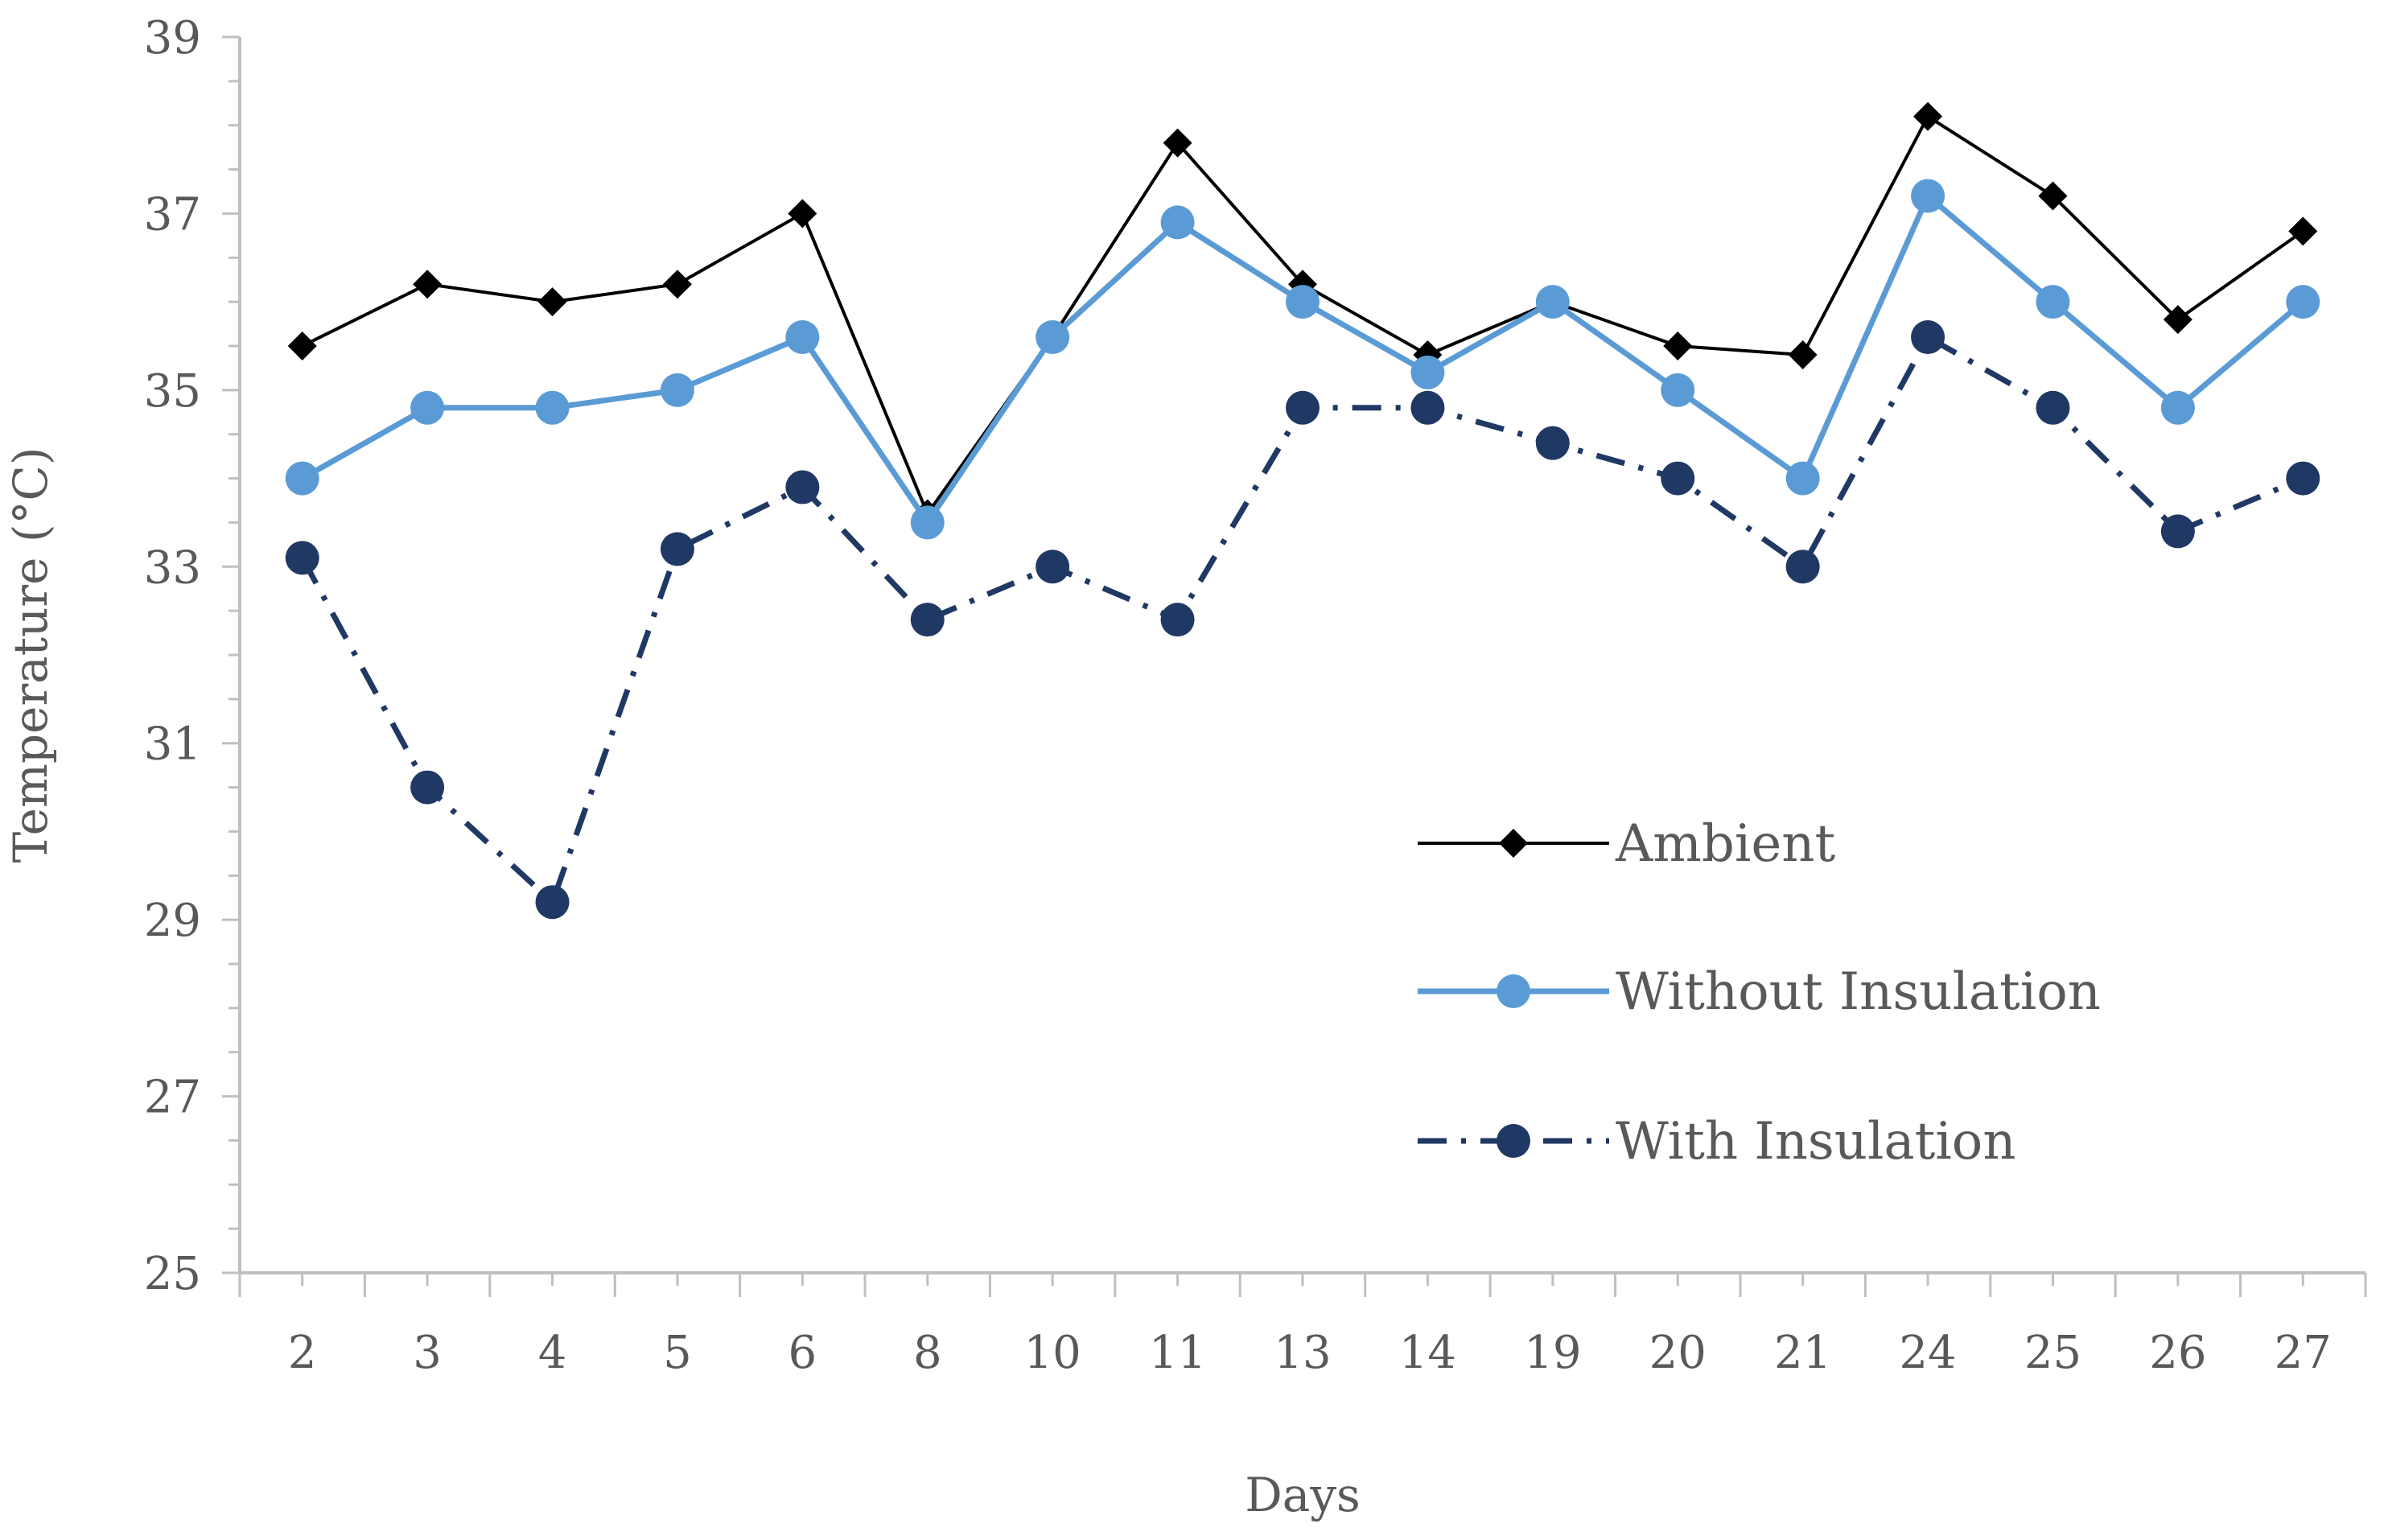  What do you see at coordinates (1303, 1495) in the screenshot?
I see `x-axis-title: Days` at bounding box center [1303, 1495].